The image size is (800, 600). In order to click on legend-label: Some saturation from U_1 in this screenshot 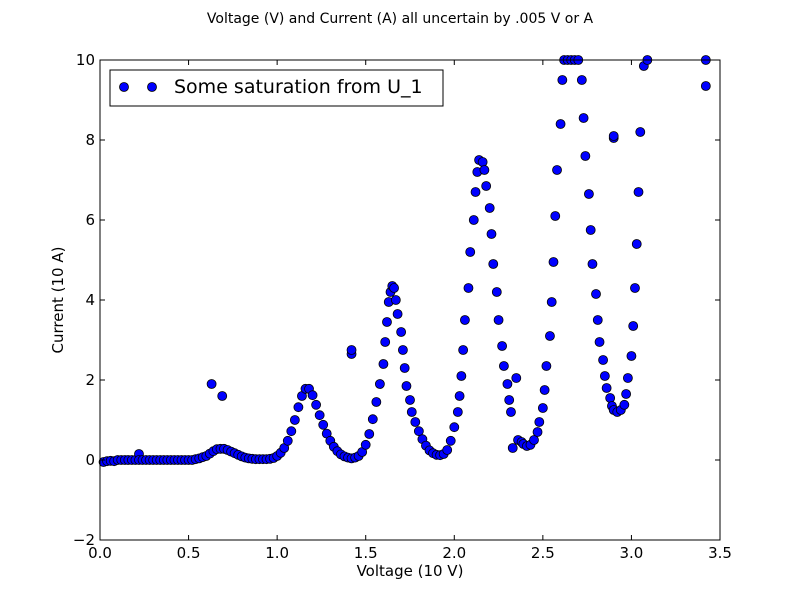, I will do `click(298, 87)`.